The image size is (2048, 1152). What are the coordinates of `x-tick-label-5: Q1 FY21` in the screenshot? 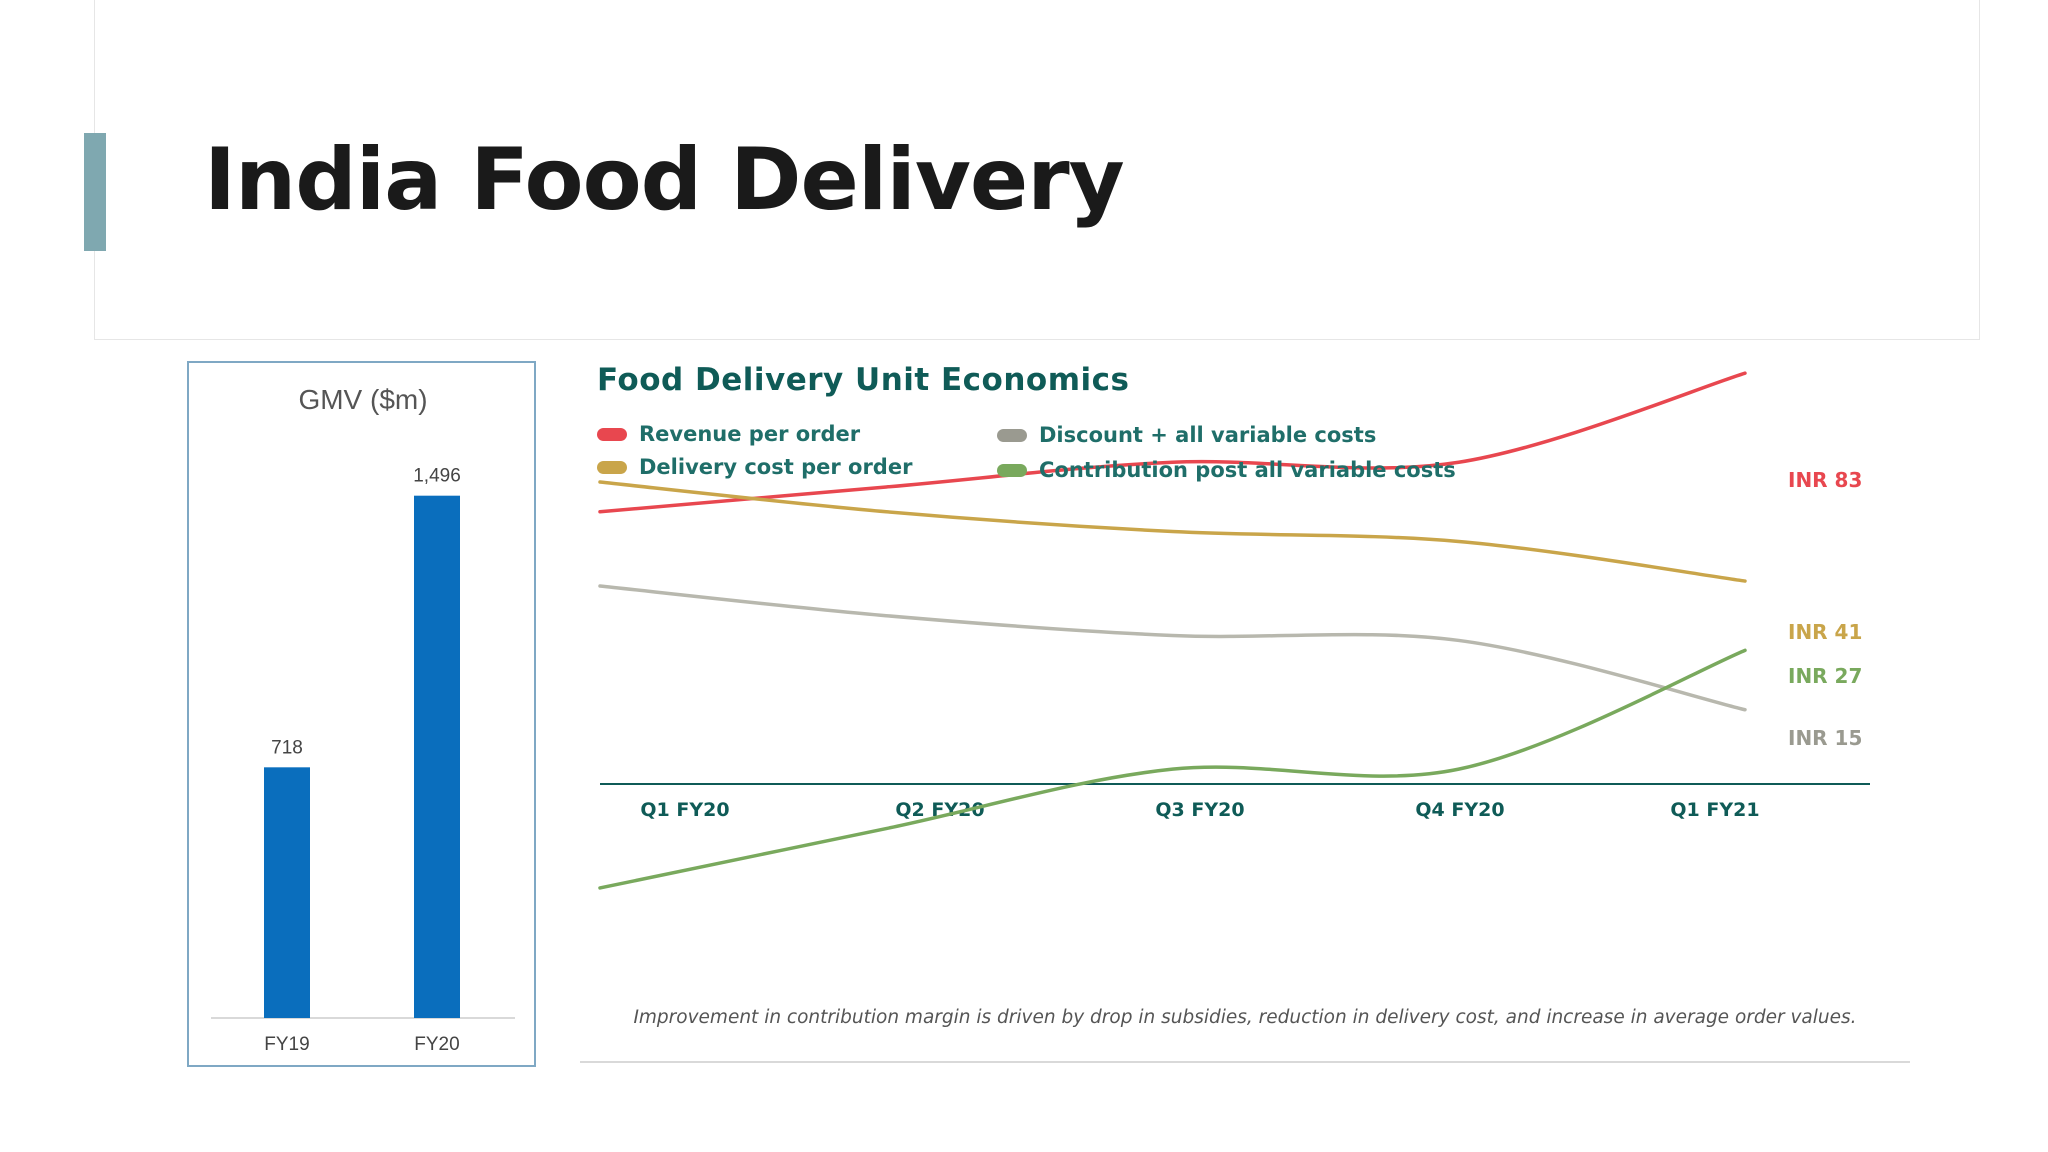 It's located at (1714, 810).